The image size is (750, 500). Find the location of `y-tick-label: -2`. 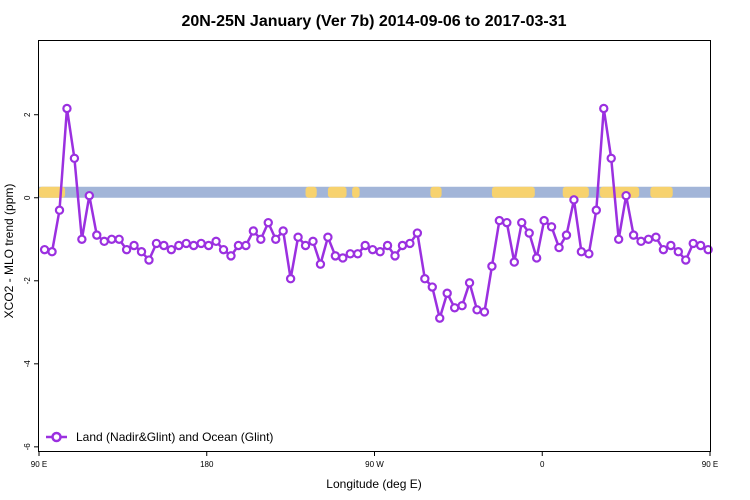

y-tick-label: -2 is located at coordinates (27, 281).